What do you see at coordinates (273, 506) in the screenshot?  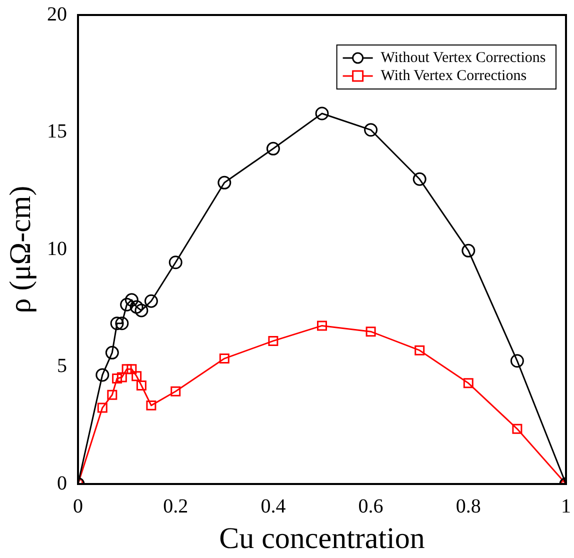 I see `x-tick-label: 0.4` at bounding box center [273, 506].